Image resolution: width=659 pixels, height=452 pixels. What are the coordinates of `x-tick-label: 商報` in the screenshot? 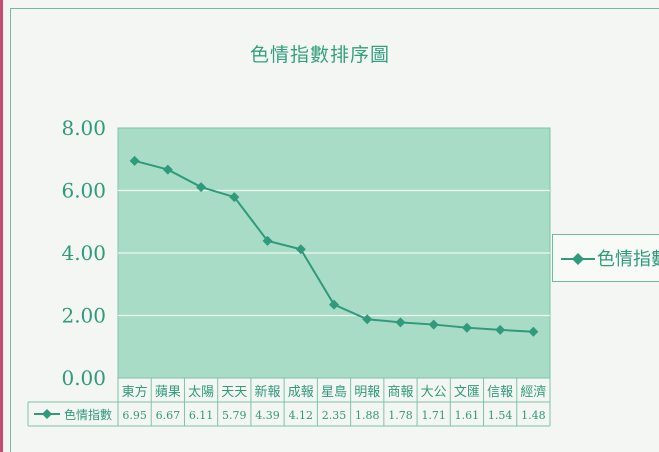 It's located at (400, 392).